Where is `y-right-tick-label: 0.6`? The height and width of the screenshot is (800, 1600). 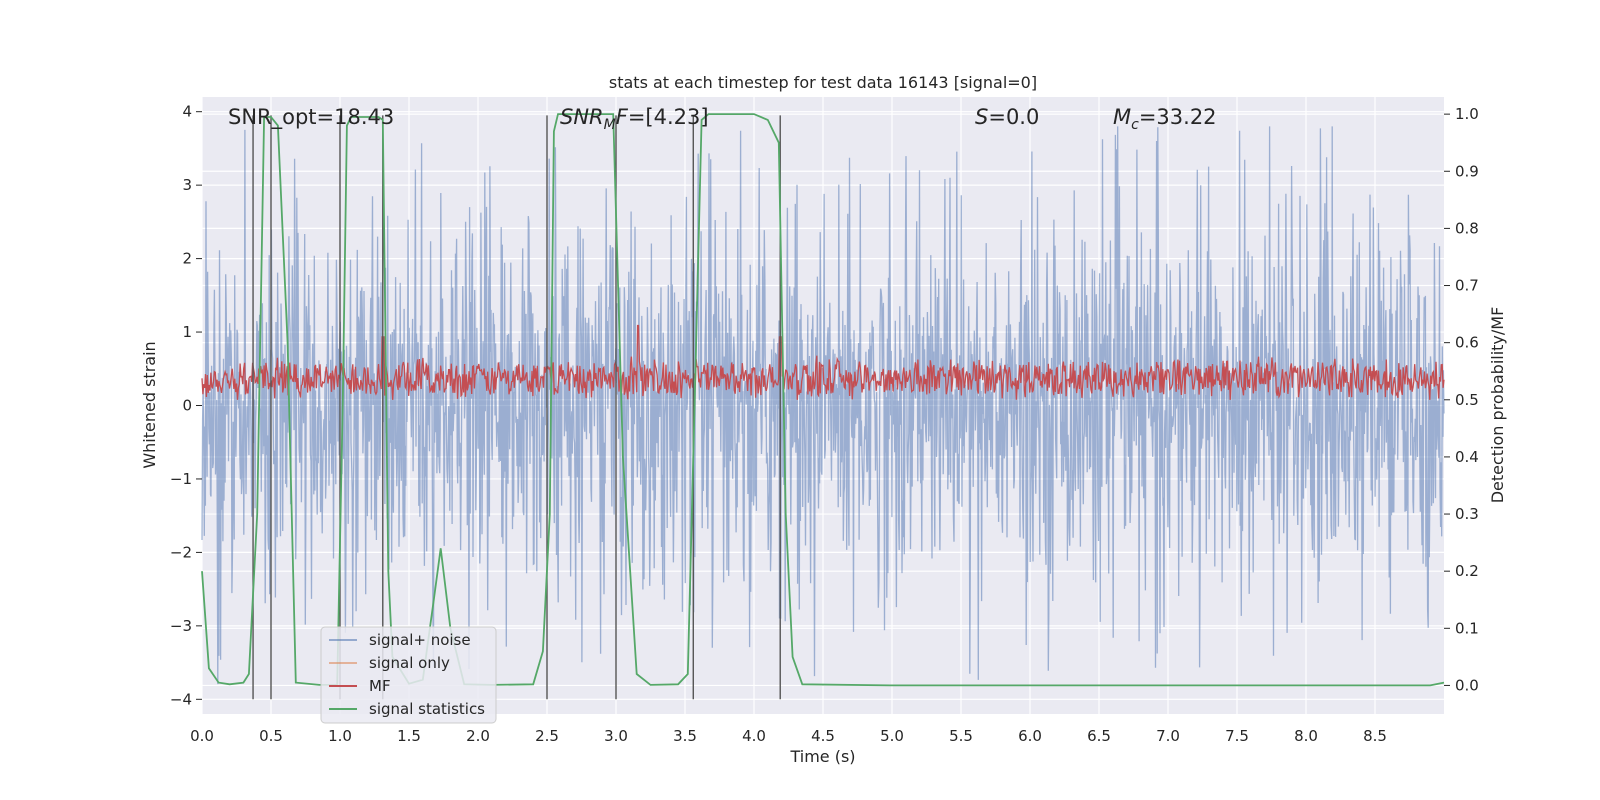
y-right-tick-label: 0.6 is located at coordinates (1467, 343).